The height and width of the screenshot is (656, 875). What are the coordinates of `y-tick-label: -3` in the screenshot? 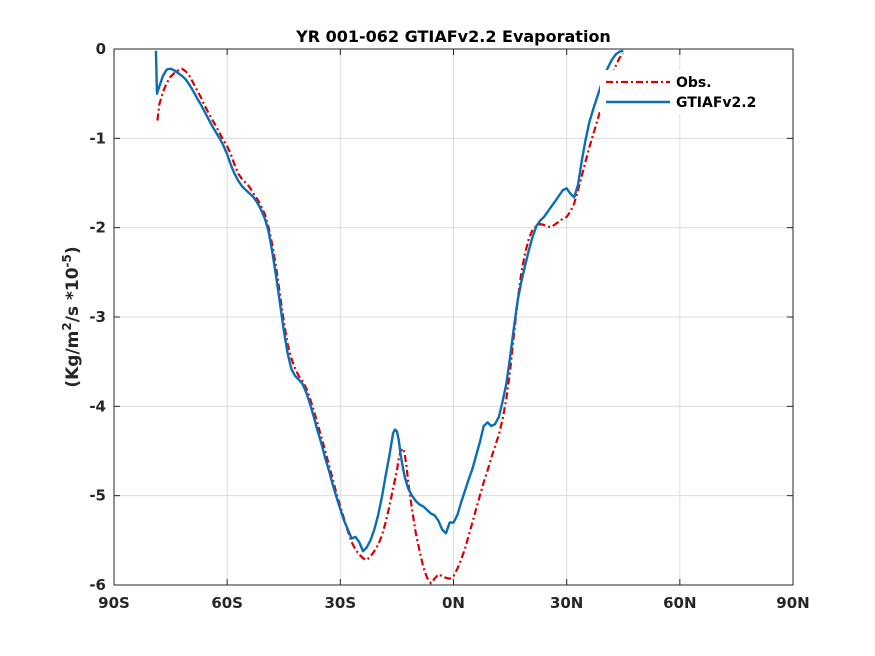 It's located at (97, 317).